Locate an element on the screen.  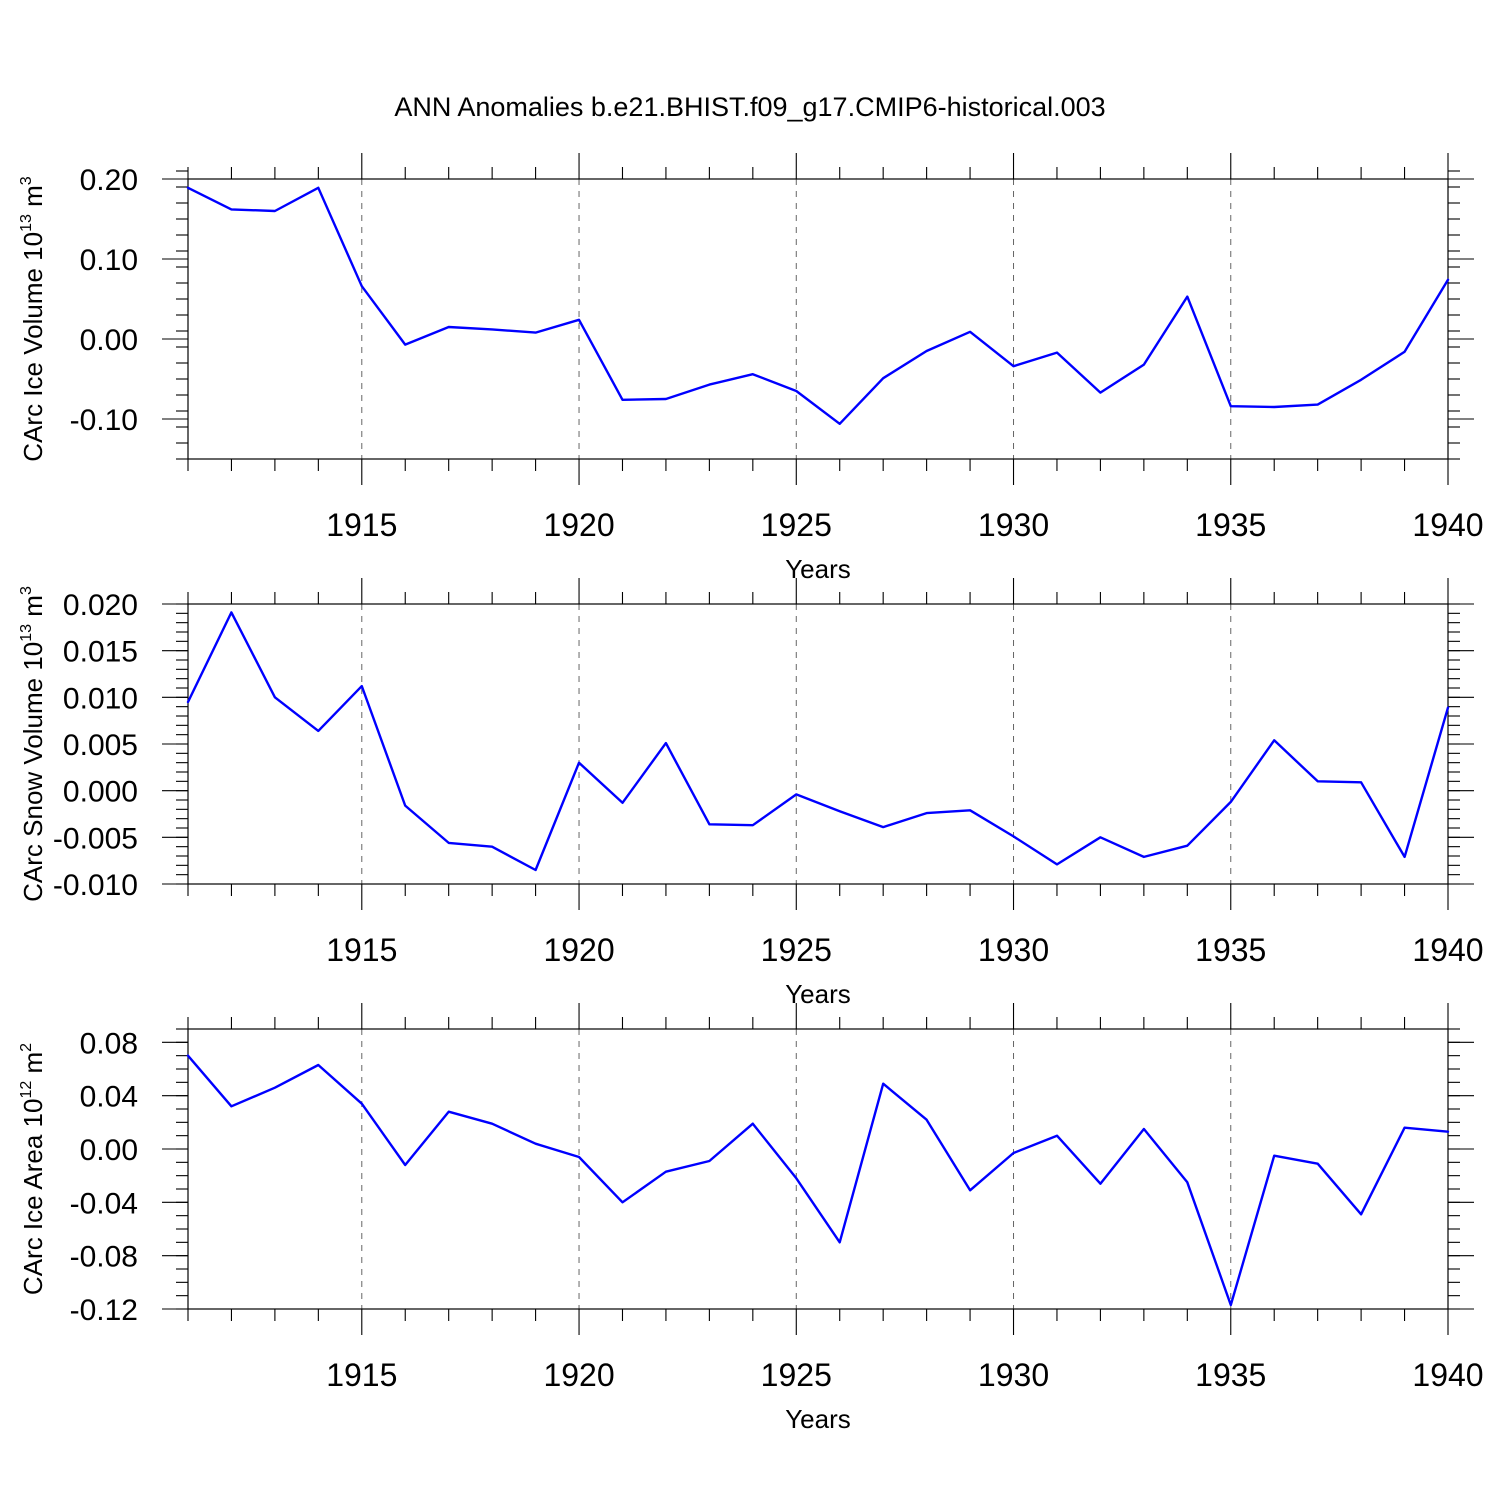
snow-volume-ytick-label: 0.015 is located at coordinates (100, 652).